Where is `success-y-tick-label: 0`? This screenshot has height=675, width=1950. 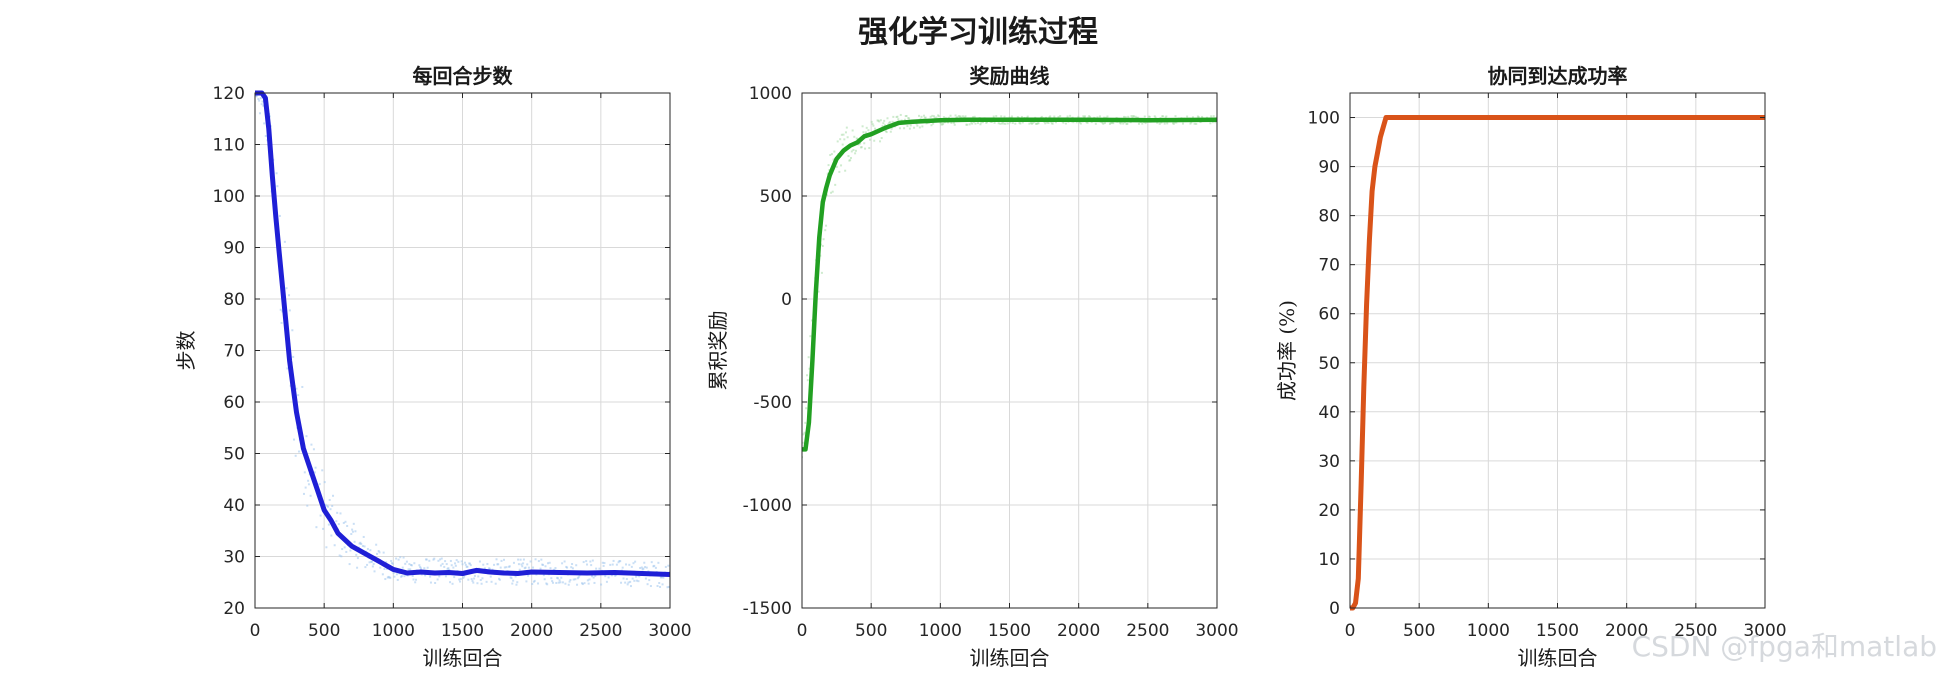 success-y-tick-label: 0 is located at coordinates (1334, 609).